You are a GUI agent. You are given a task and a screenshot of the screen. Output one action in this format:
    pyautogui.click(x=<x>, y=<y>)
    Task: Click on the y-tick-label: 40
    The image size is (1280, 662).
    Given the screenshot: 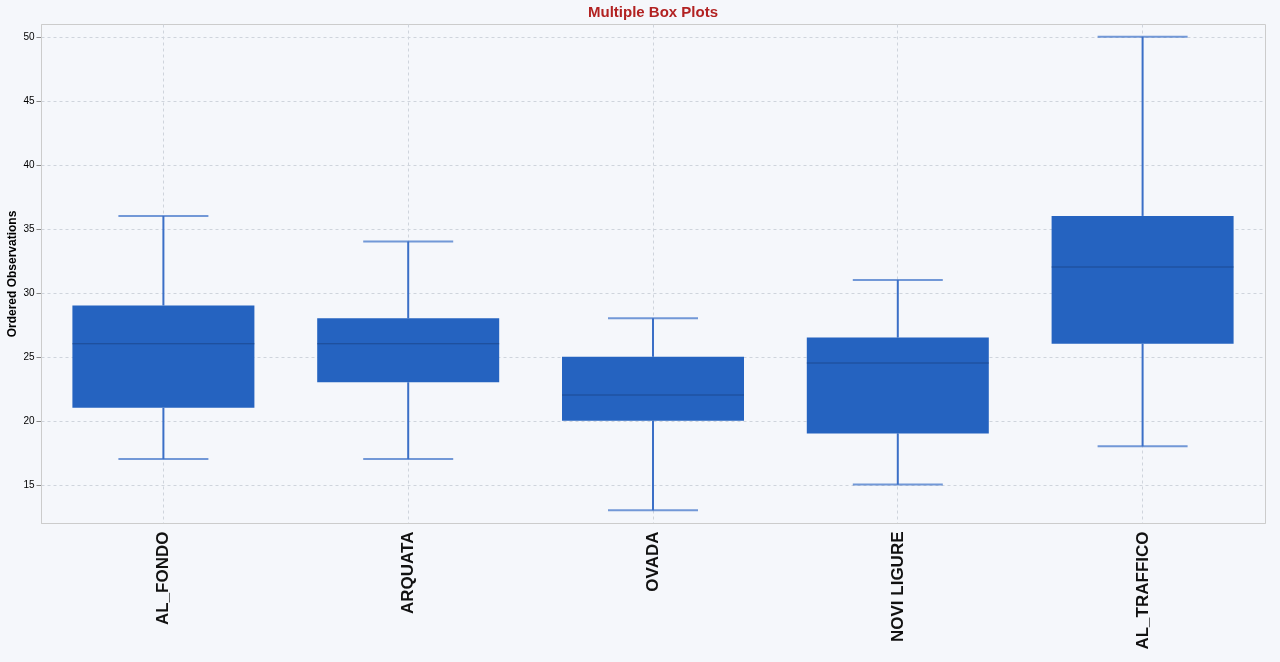 What is the action you would take?
    pyautogui.click(x=29, y=165)
    